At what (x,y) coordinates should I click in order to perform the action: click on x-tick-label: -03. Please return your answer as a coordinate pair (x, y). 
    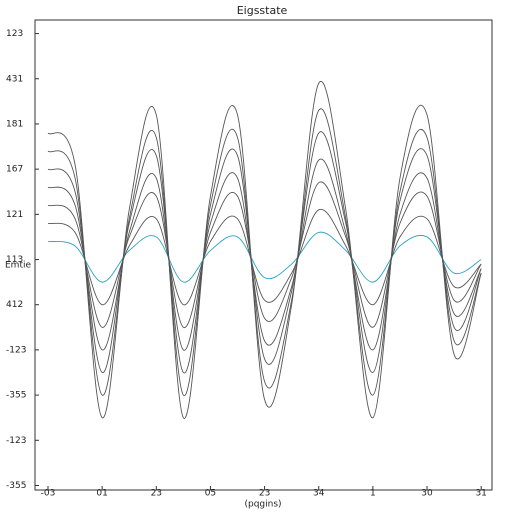
    Looking at the image, I should click on (48, 494).